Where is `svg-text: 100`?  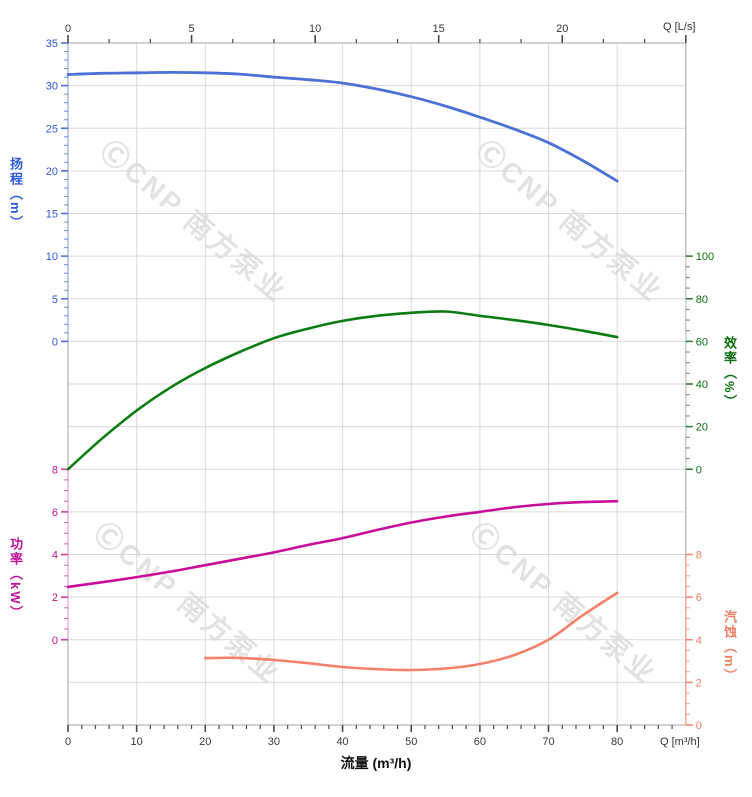
svg-text: 100 is located at coordinates (705, 257).